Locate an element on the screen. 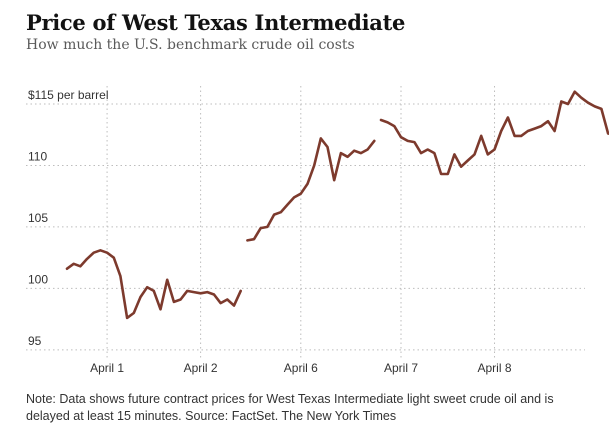  source-text: Source: FactSet. is located at coordinates (232, 416).